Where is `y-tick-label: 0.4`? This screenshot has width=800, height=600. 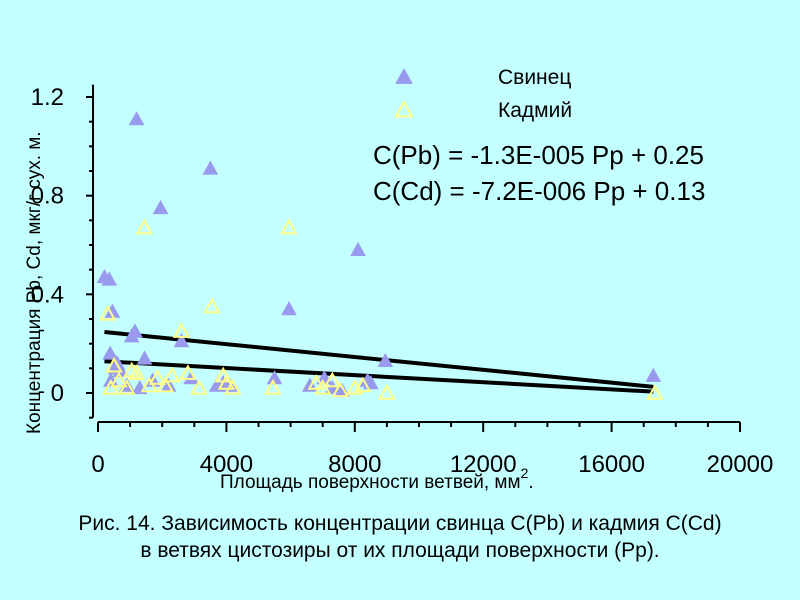 y-tick-label: 0.4 is located at coordinates (47, 294).